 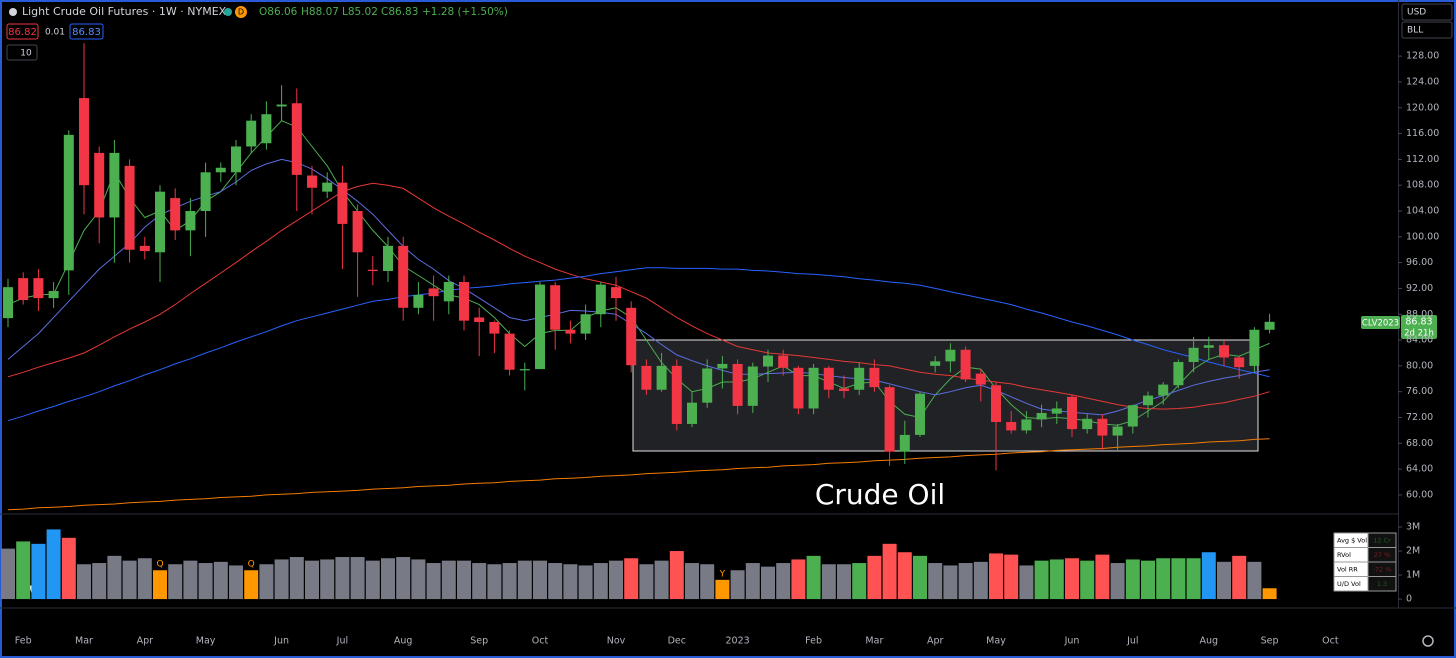 I want to click on stats-value: 12 Cr, so click(x=1382, y=540).